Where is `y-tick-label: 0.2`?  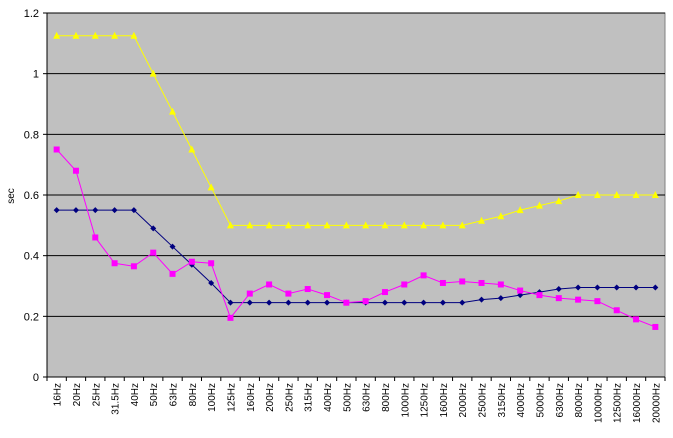 y-tick-label: 0.2 is located at coordinates (31, 317).